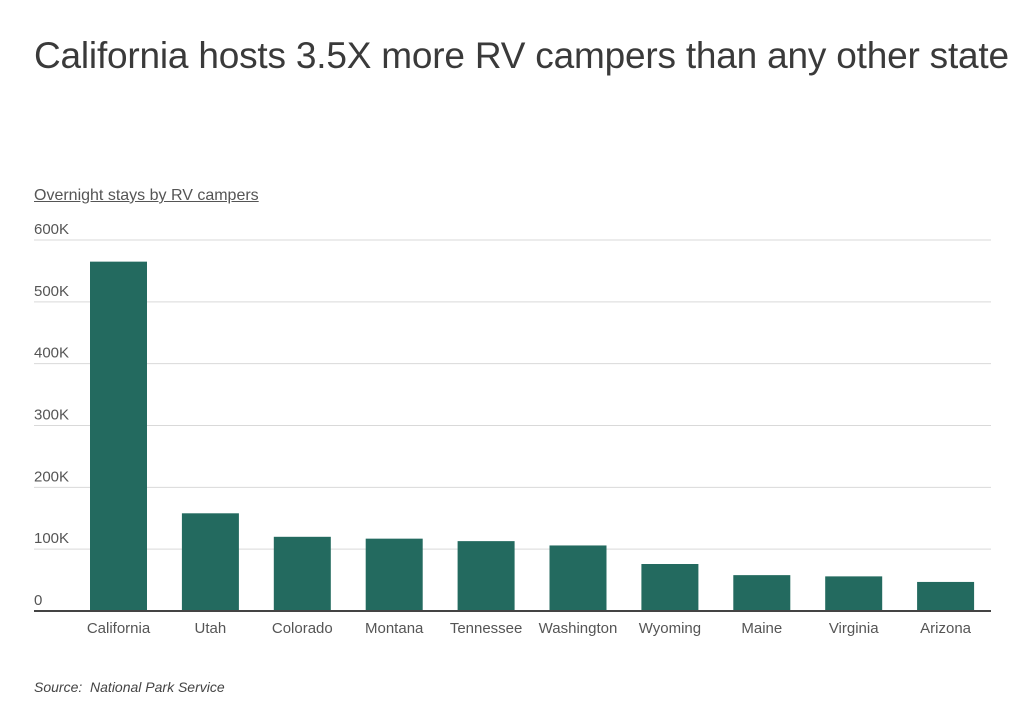 The height and width of the screenshot is (715, 1024). What do you see at coordinates (302, 573) in the screenshot?
I see `bar-colorado` at bounding box center [302, 573].